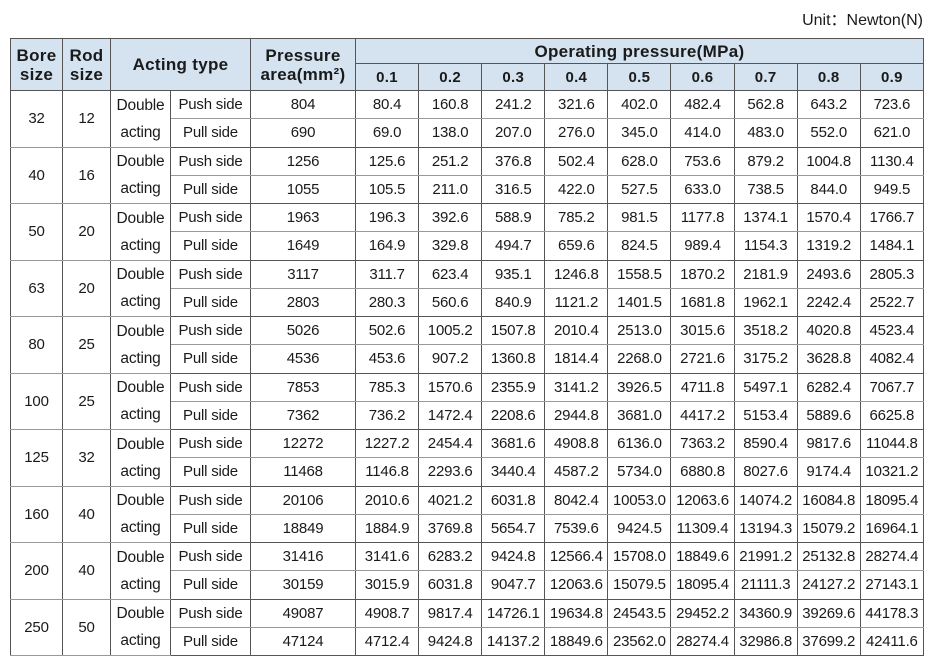  I want to click on force-cell: 7539.6, so click(576, 528).